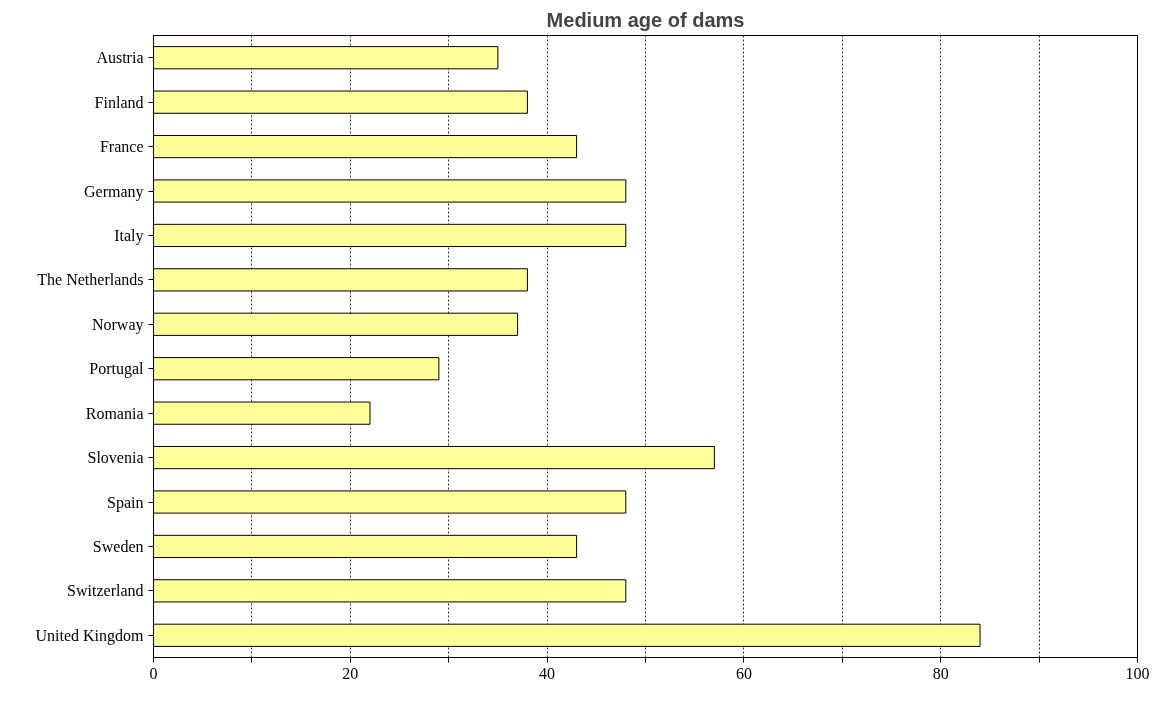  I want to click on y-tick-label: France, so click(121, 147).